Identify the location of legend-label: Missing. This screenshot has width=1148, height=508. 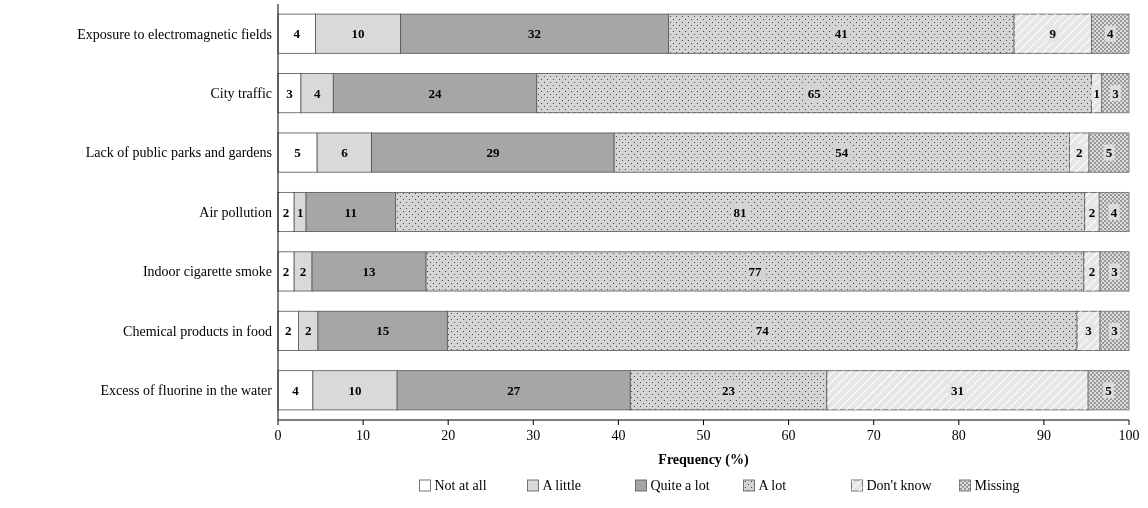
(997, 485).